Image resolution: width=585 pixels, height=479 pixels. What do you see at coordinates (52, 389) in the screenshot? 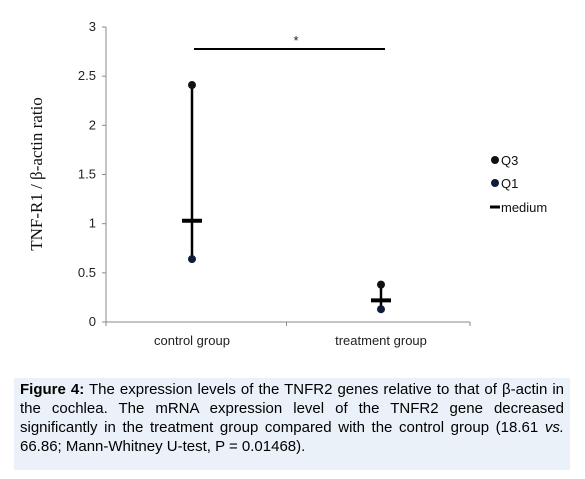
I see `caption-label: Figure 4:` at bounding box center [52, 389].